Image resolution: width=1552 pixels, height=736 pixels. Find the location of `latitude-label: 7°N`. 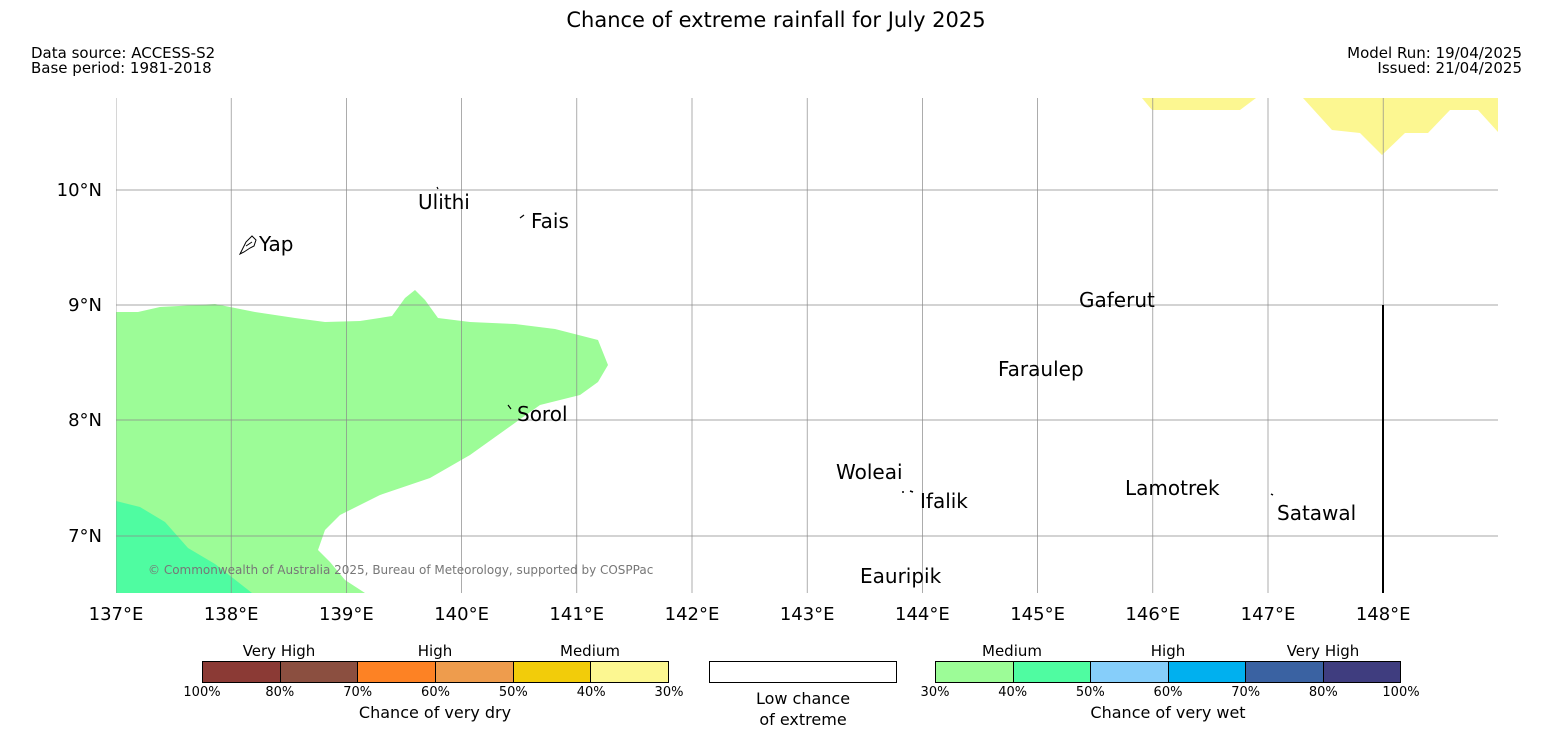

latitude-label: 7°N is located at coordinates (85, 536).